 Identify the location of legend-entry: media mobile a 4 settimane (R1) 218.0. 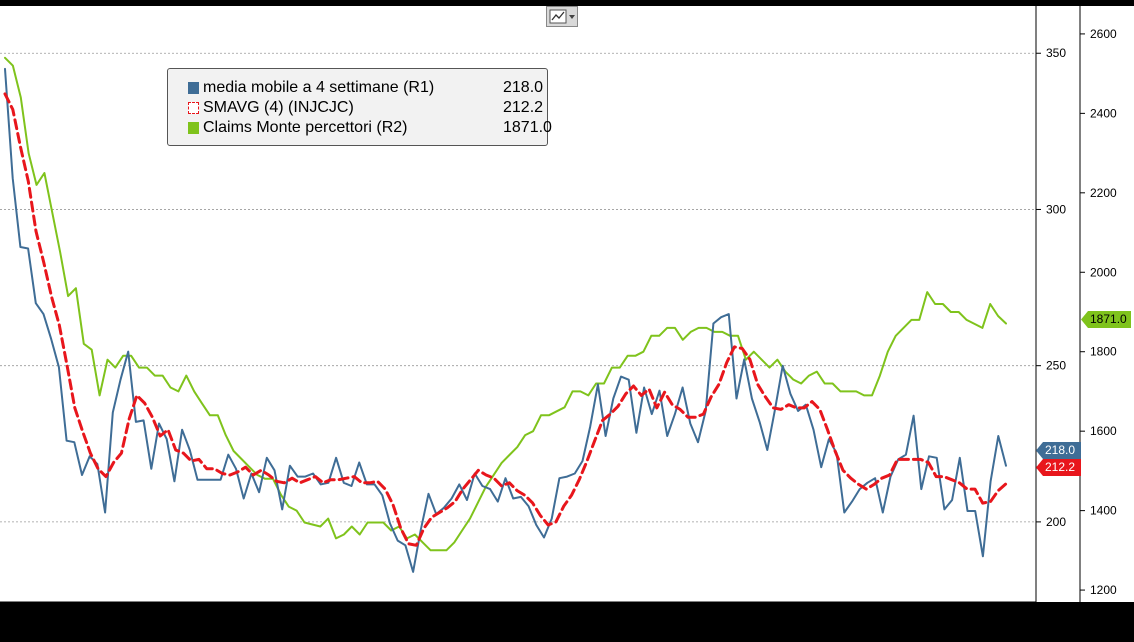
(366, 88).